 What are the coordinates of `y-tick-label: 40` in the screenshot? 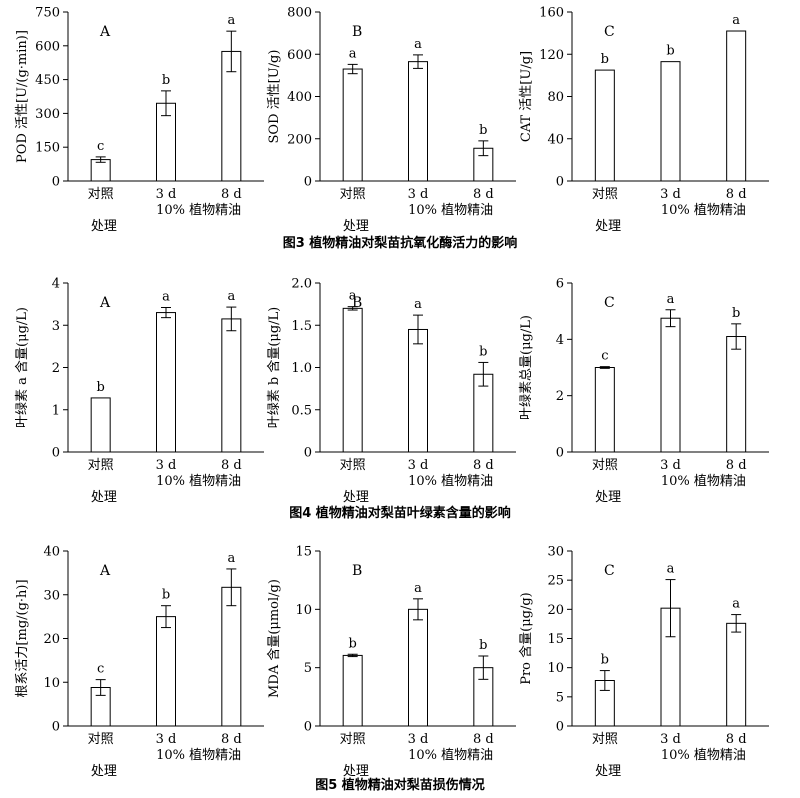 It's located at (51, 552).